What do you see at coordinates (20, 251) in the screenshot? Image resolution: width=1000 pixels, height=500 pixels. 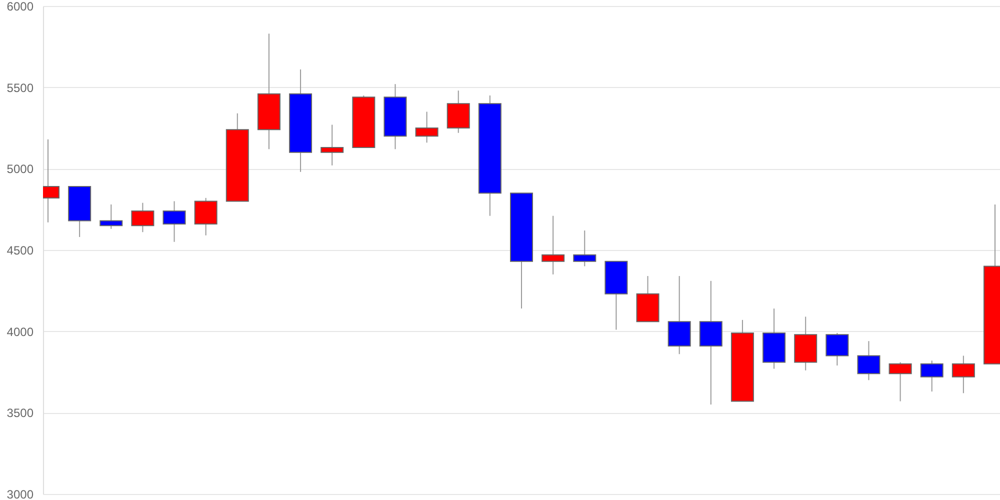 I see `y-tick-label: 4500` at bounding box center [20, 251].